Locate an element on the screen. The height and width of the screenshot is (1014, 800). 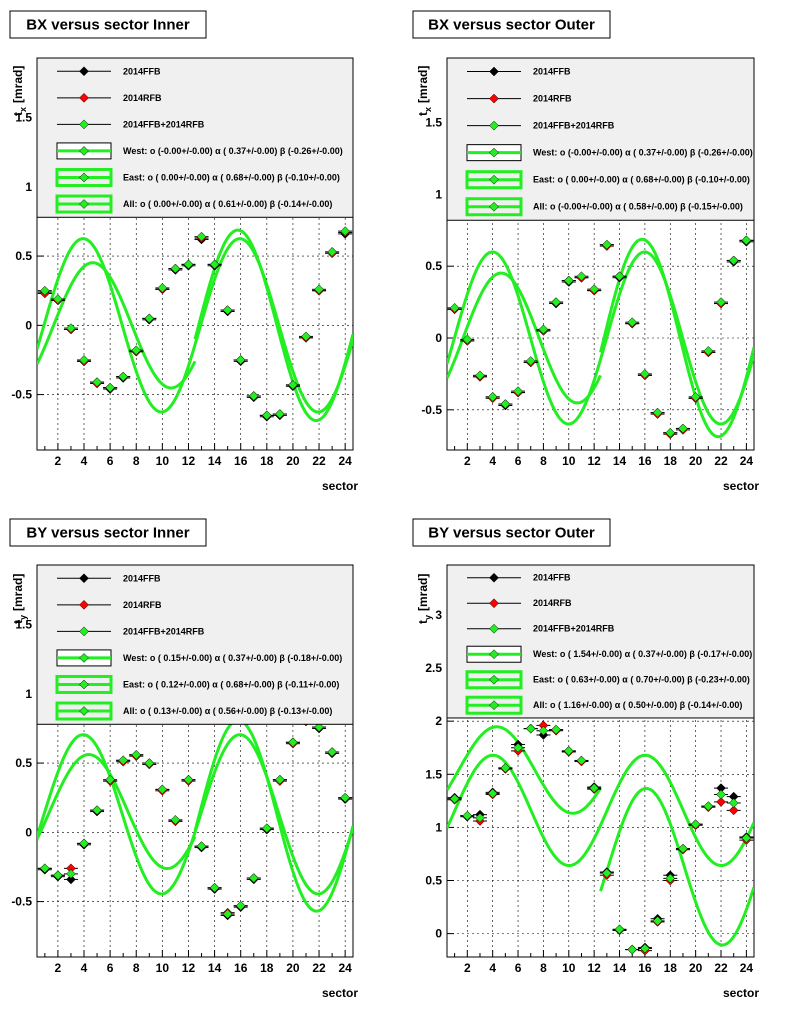
y-axis-title-group: tx [mrad] is located at coordinates (424, 91).